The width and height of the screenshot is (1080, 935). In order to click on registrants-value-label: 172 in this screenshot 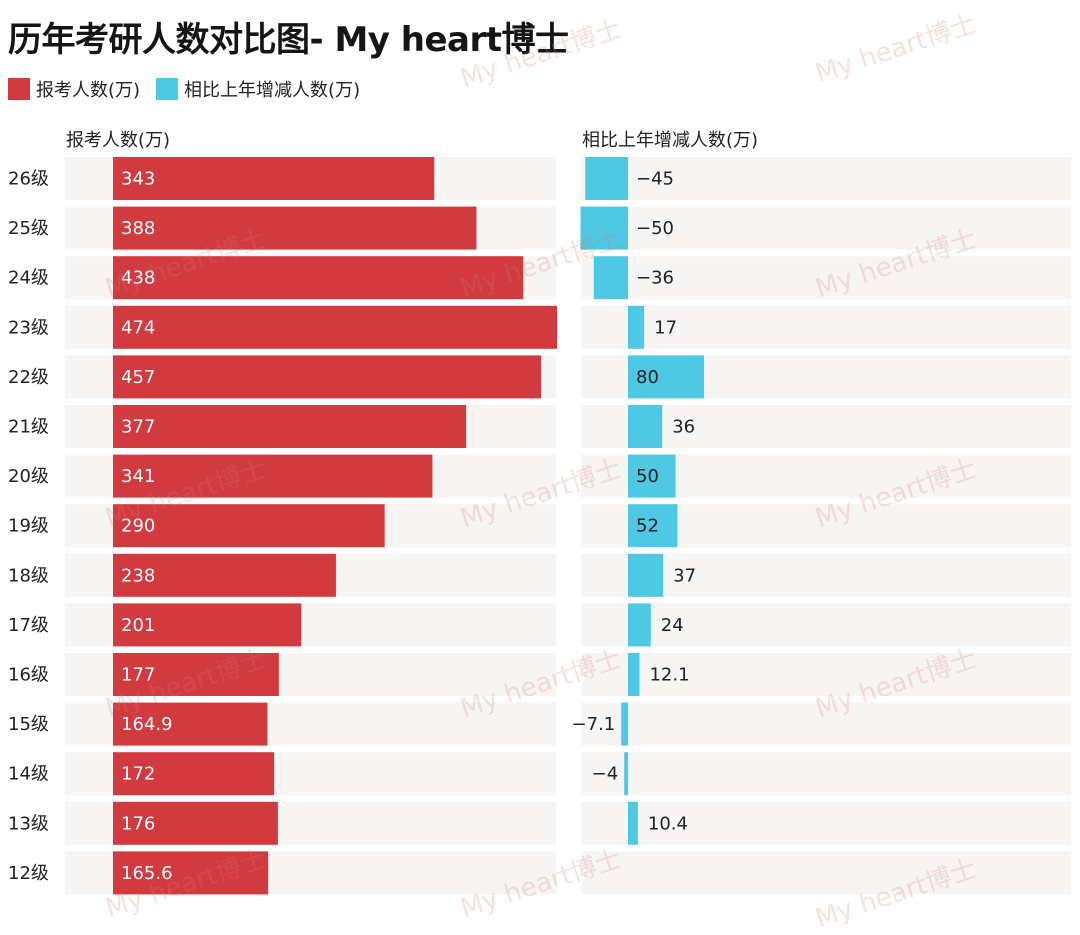, I will do `click(138, 774)`.